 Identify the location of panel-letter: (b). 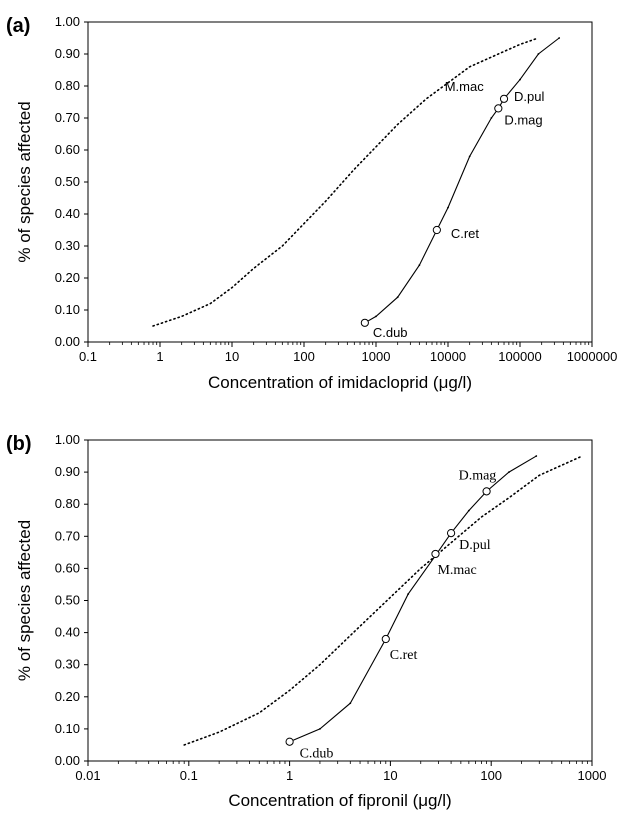
(19, 444).